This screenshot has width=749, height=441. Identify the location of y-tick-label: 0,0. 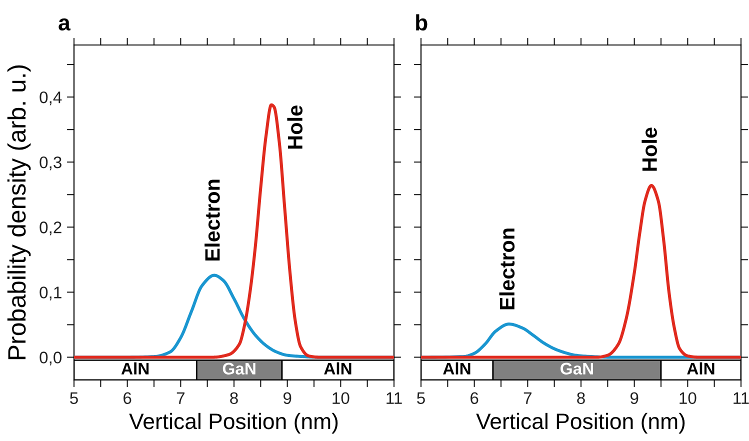
(51, 359).